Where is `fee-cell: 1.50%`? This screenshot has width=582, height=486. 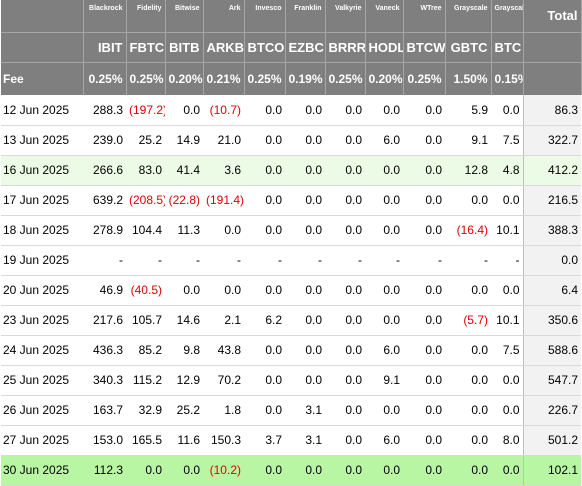 fee-cell: 1.50% is located at coordinates (468, 78).